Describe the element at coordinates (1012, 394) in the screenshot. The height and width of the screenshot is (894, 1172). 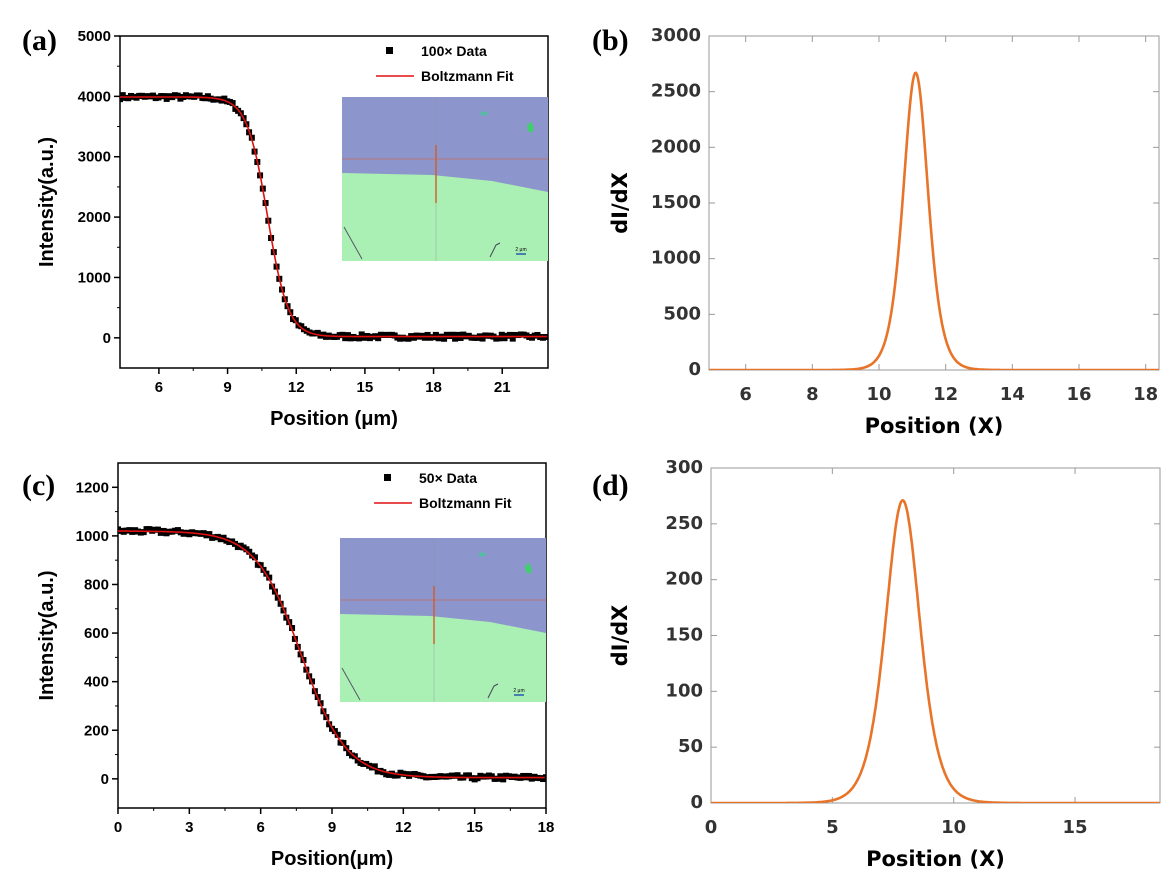
I see `x-tick-label: 14` at that location.